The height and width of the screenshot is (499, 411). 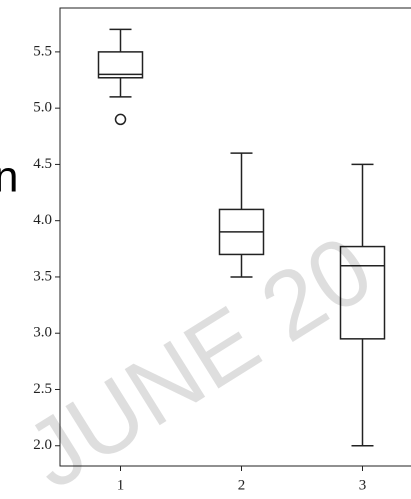 What do you see at coordinates (9, 177) in the screenshot?
I see `side-text: n` at bounding box center [9, 177].